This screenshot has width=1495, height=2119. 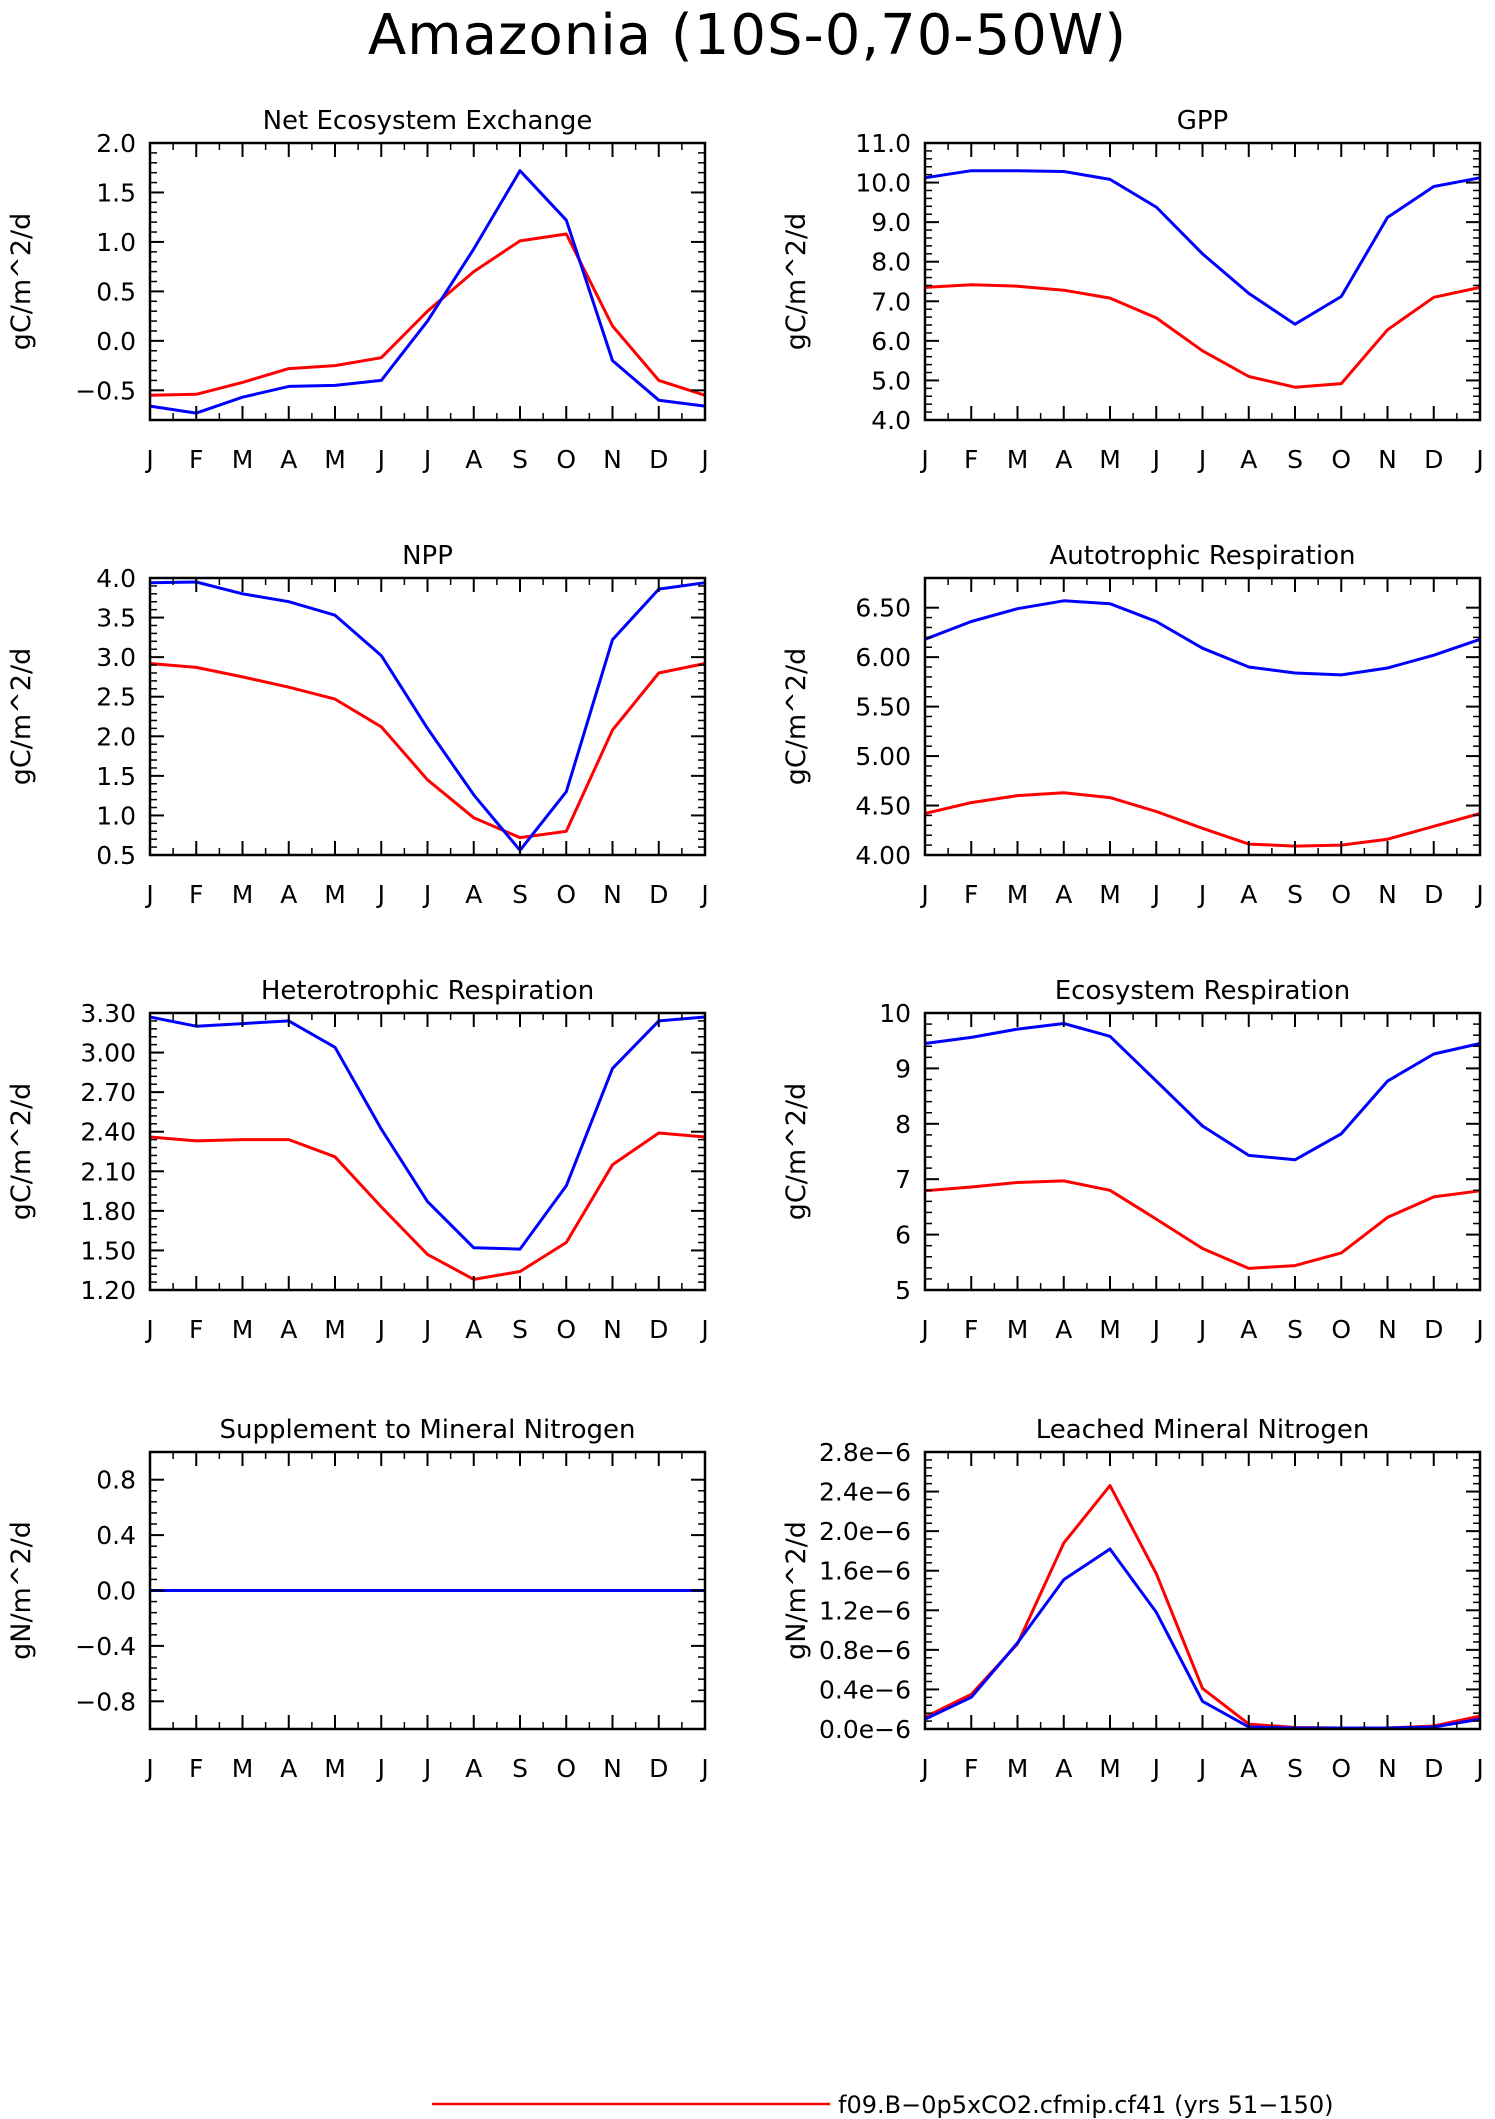 I want to click on y-tick-label: 0.4, so click(x=116, y=1535).